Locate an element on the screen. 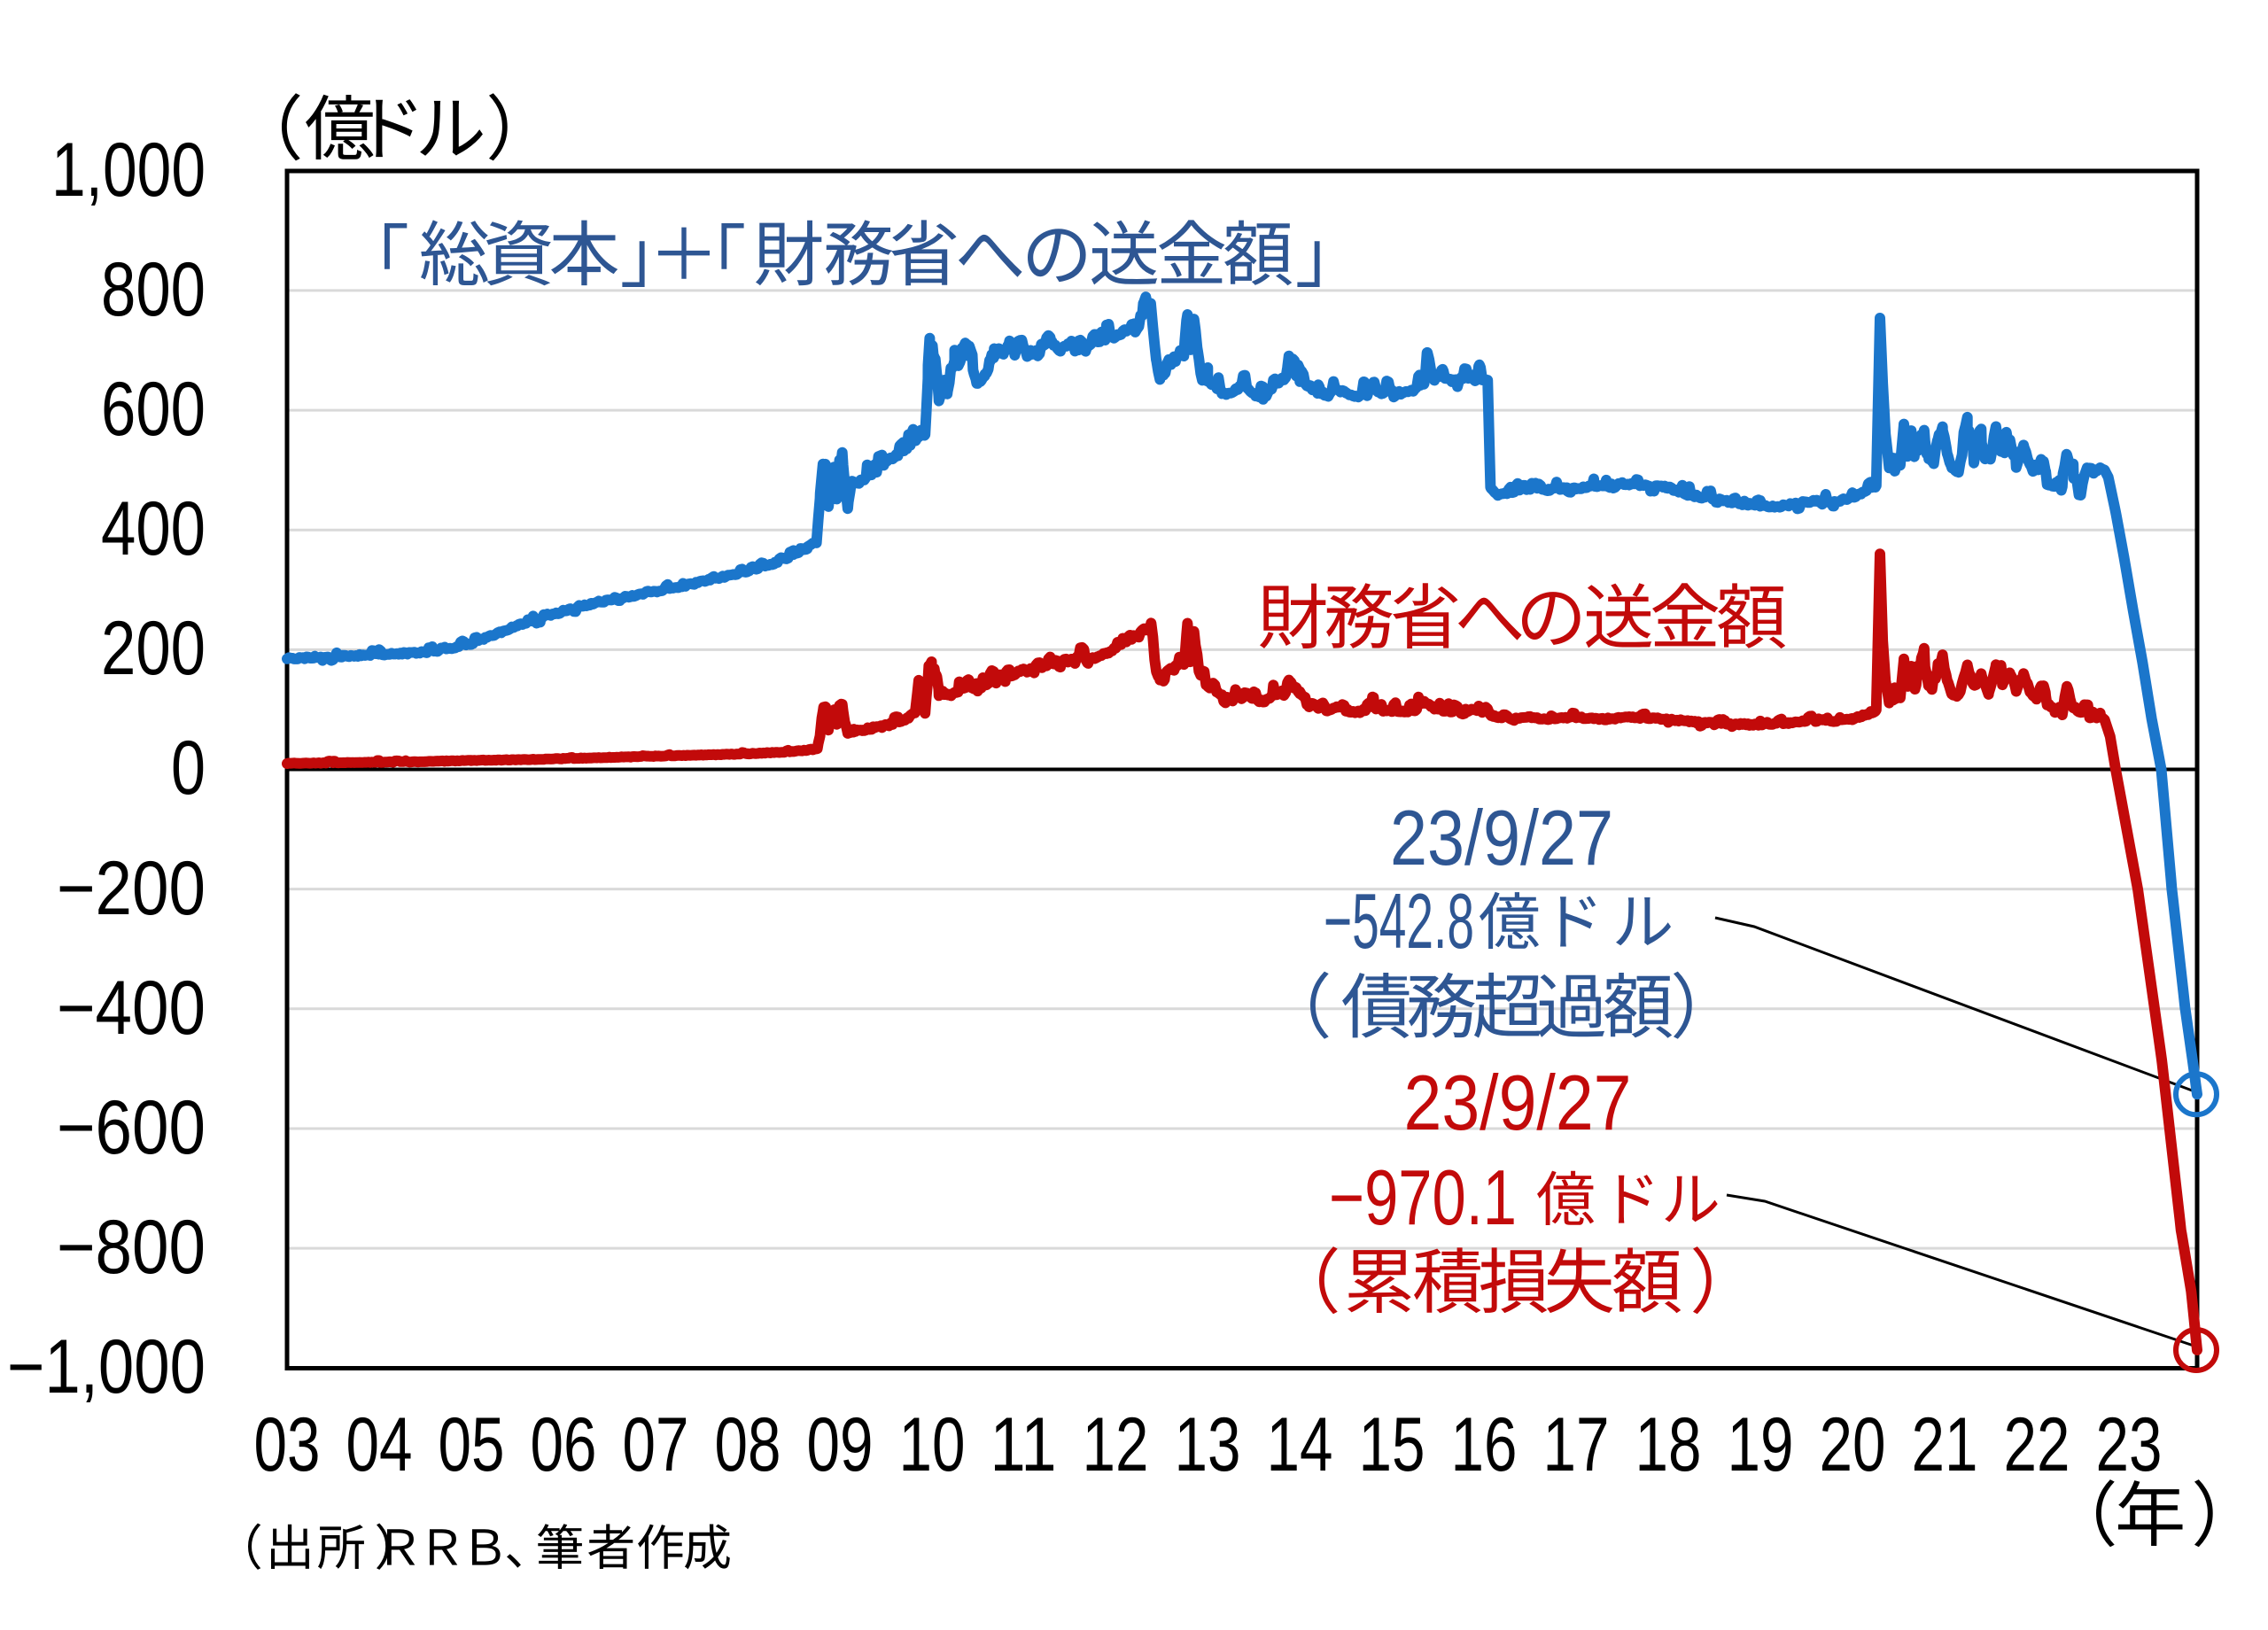 Image resolution: width=2268 pixels, height=1630 pixels. svg-text: 19 is located at coordinates (1761, 1444).